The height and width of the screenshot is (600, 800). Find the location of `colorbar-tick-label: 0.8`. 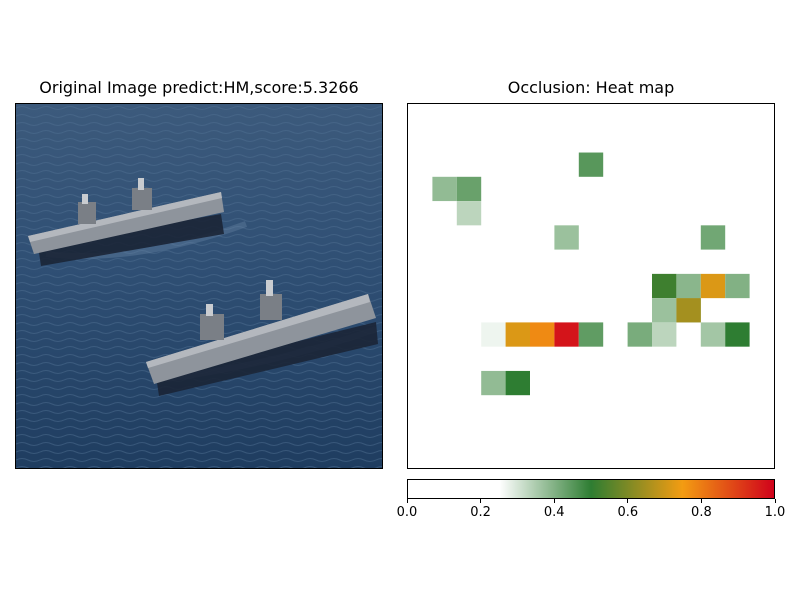

colorbar-tick-label: 0.8 is located at coordinates (701, 512).